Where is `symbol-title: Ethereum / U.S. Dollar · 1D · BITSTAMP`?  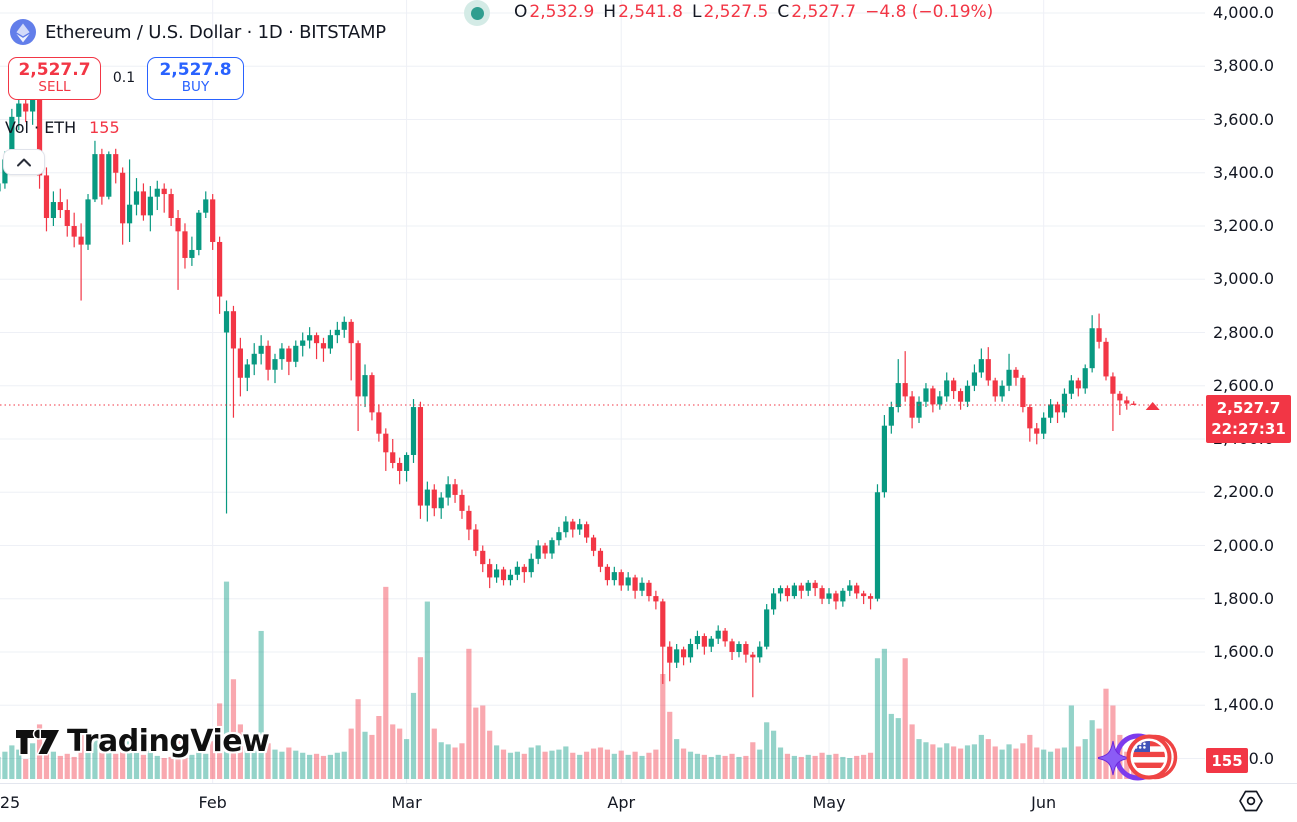
symbol-title: Ethereum / U.S. Dollar · 1D · BITSTAMP is located at coordinates (215, 32).